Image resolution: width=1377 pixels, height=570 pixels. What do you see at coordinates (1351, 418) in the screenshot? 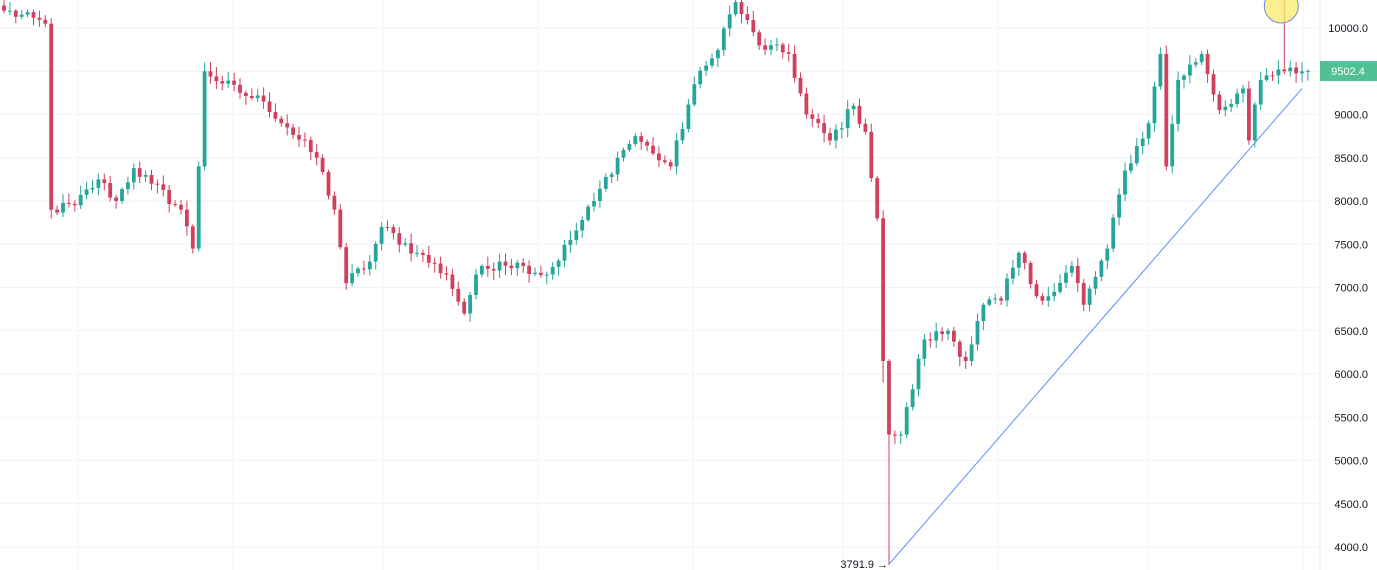
I see `y-tick-label: 5500.0` at bounding box center [1351, 418].